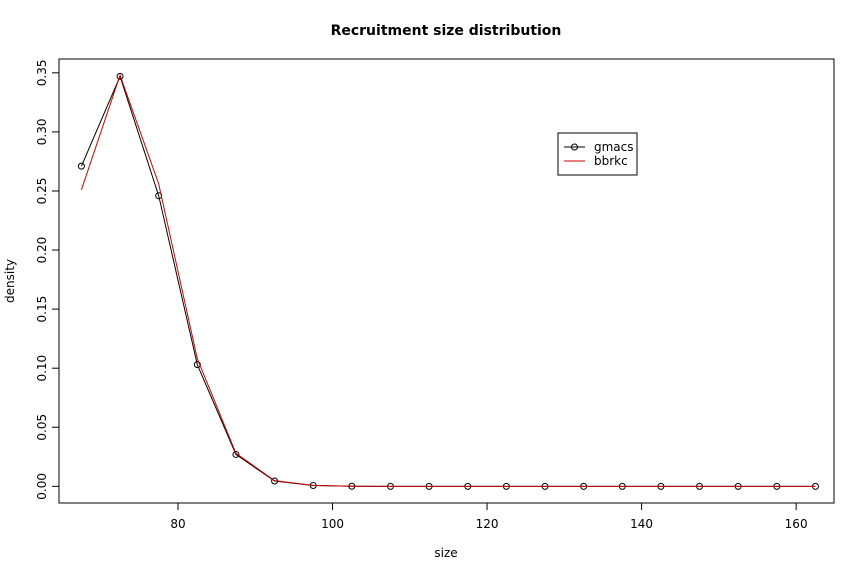  I want to click on y-axis: 0.00 0.05 0.10 0.15 0.20 0.25 0.30 0.35, so click(47, 279).